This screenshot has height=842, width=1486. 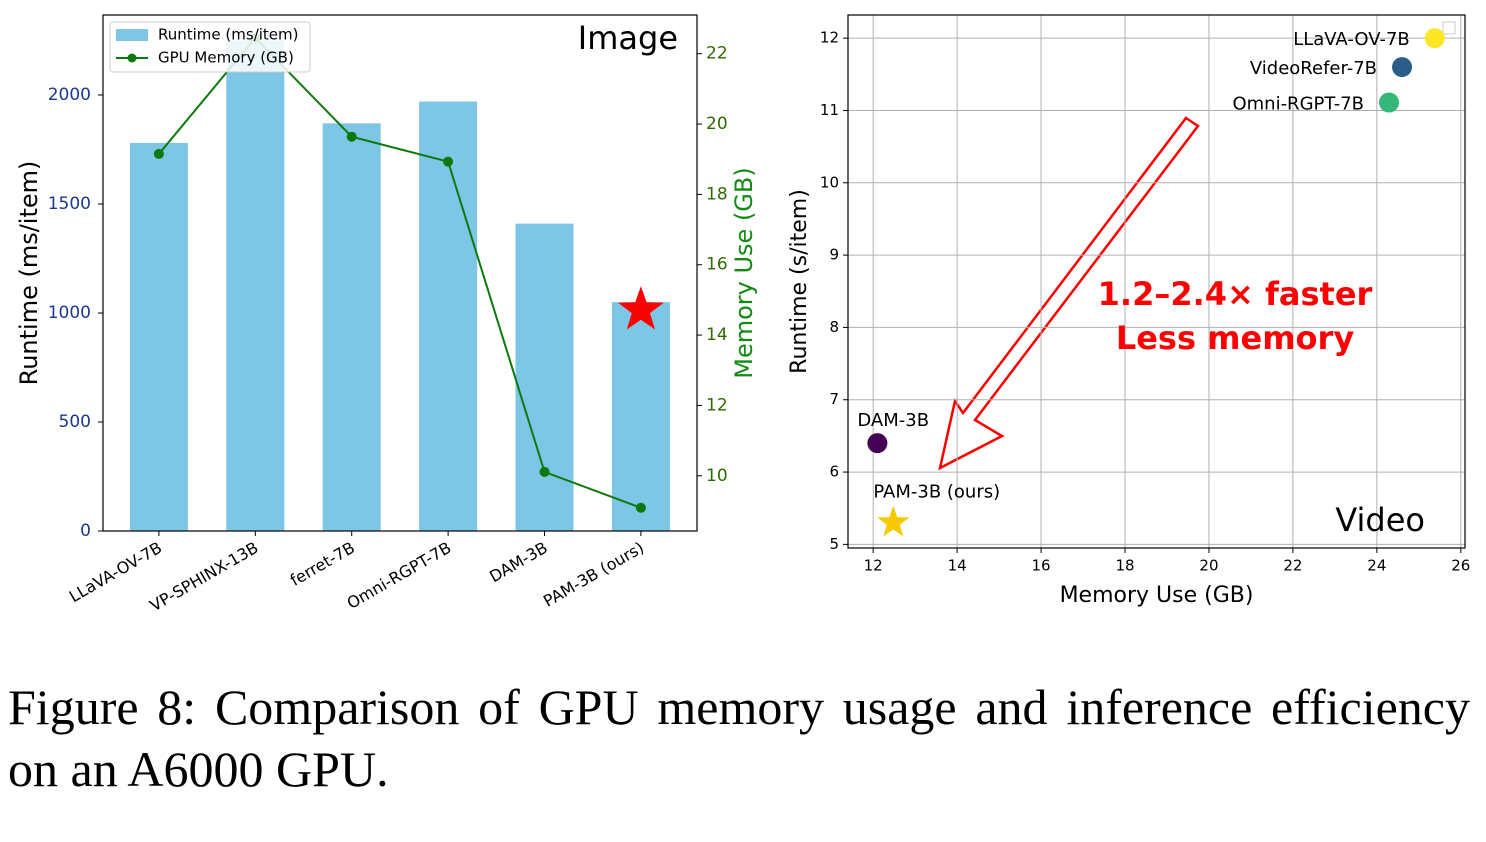 I want to click on y2-tick-label: 22, so click(x=717, y=54).